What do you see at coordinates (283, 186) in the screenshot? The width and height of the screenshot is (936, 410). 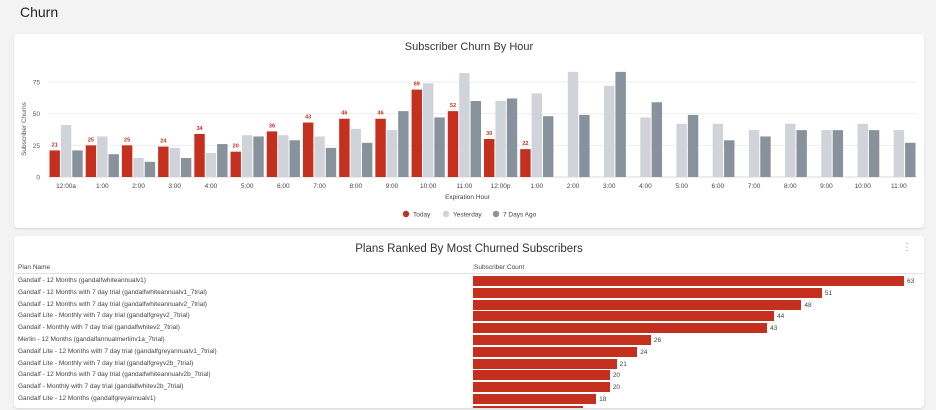 I see `x-tick-label: 6:00` at bounding box center [283, 186].